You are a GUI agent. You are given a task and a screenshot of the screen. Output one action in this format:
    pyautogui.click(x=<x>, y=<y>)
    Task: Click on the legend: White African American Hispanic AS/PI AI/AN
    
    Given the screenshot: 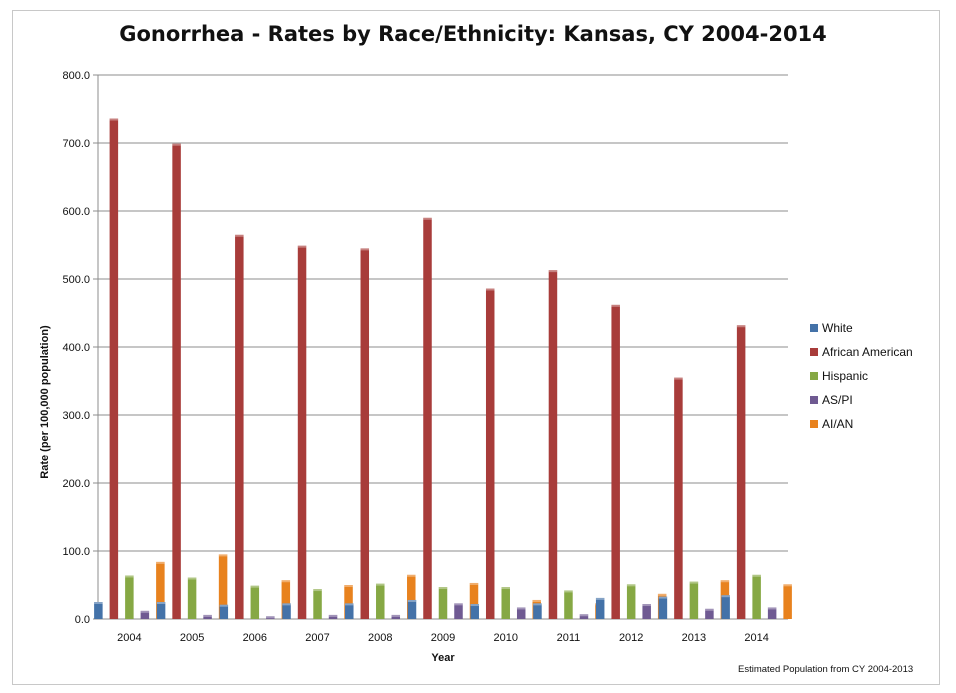 What is the action you would take?
    pyautogui.click(x=861, y=376)
    